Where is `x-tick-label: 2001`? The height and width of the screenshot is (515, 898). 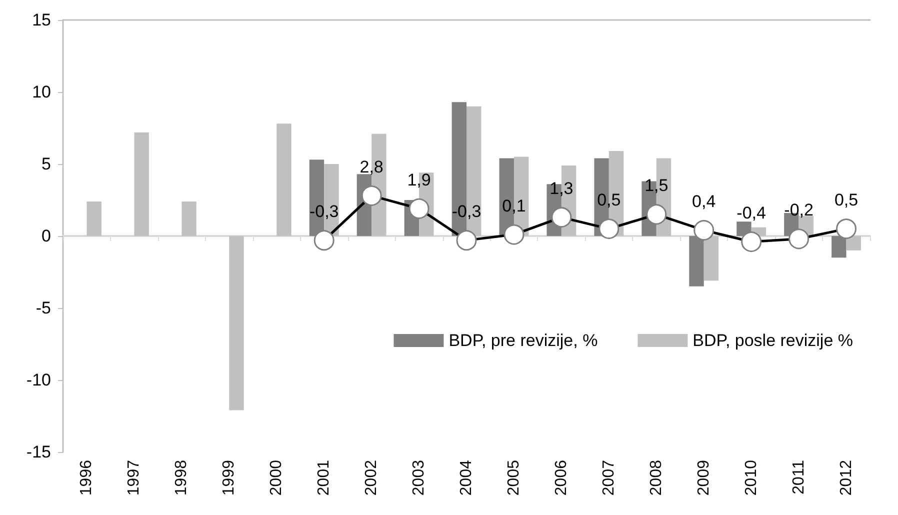
x-tick-label: 2001 is located at coordinates (324, 478).